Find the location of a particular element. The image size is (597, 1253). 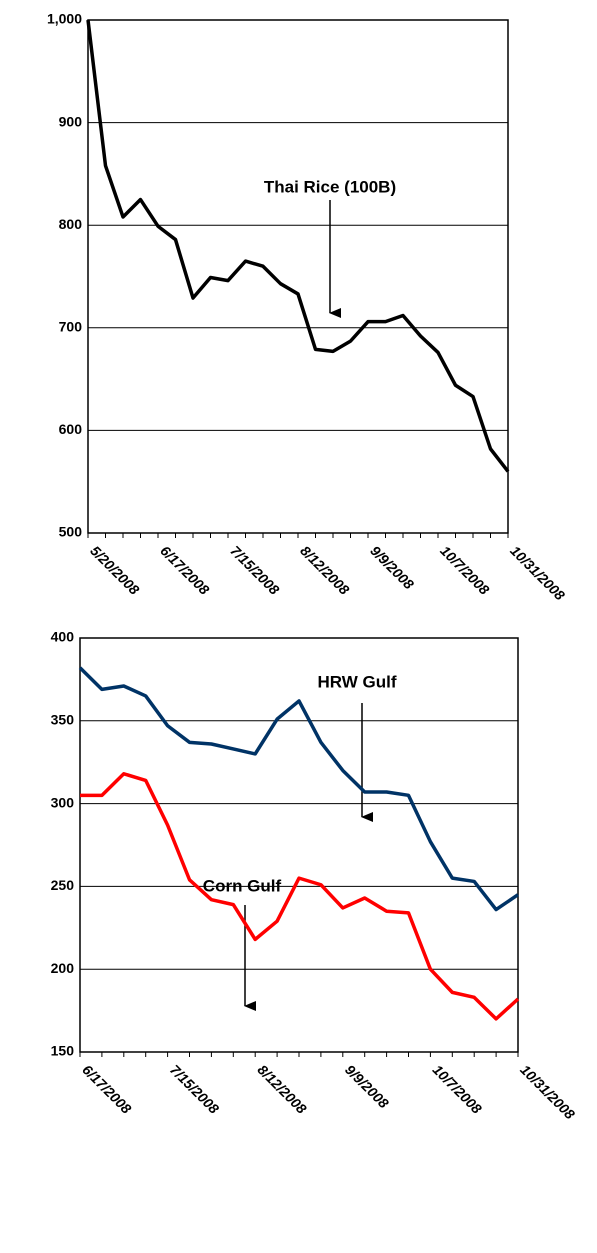

y-tick-label: 150 is located at coordinates (63, 1051).